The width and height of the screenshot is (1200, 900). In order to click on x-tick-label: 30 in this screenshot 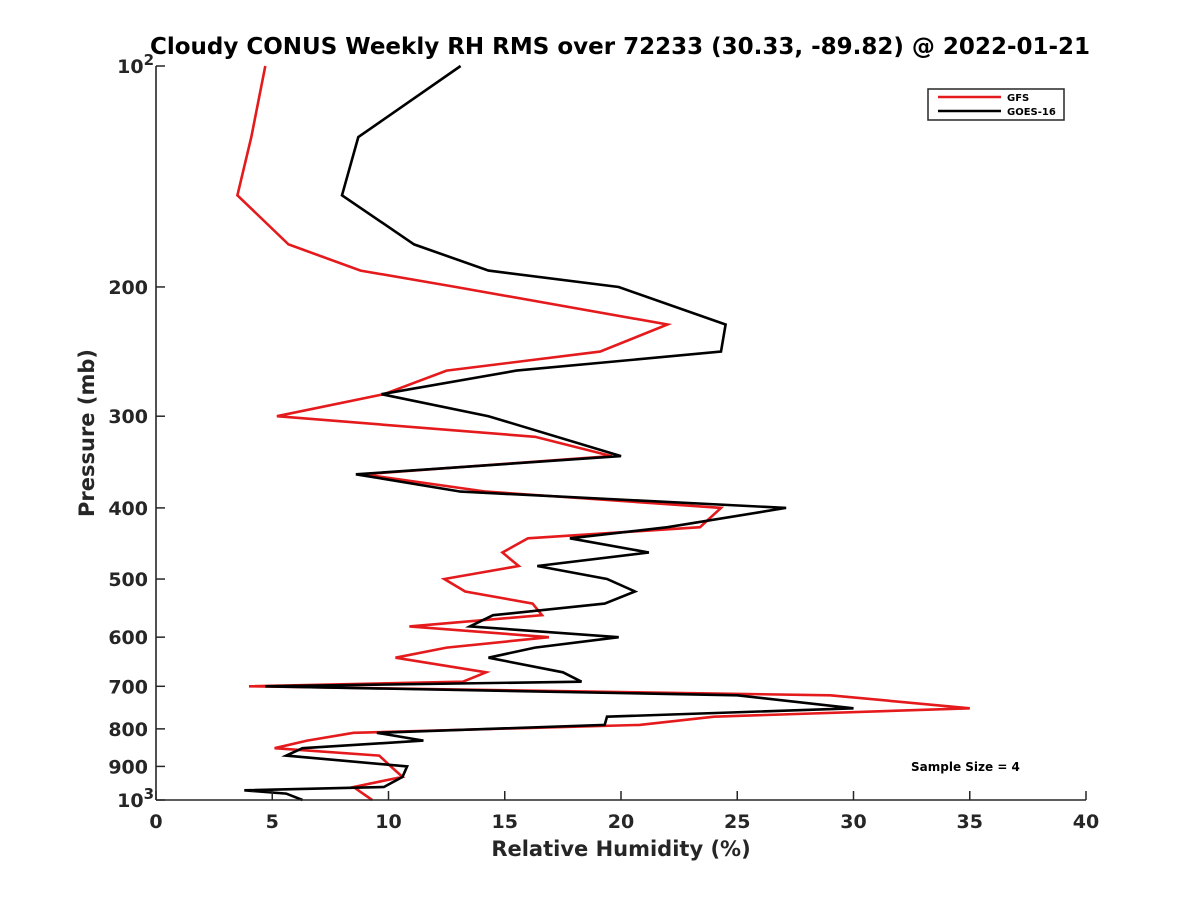, I will do `click(853, 822)`.